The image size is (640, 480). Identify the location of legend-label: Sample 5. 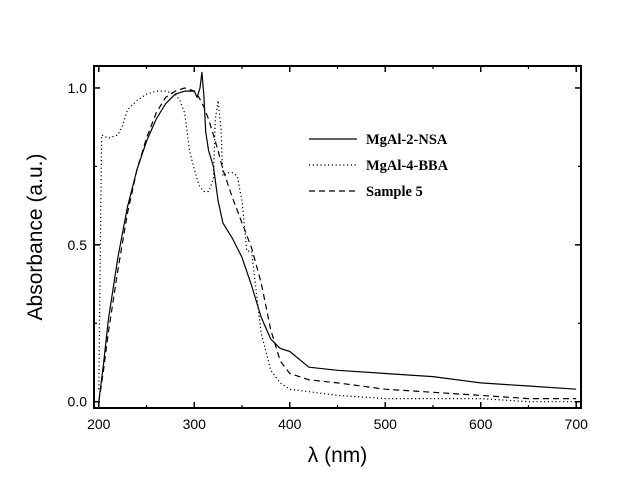
(394, 192).